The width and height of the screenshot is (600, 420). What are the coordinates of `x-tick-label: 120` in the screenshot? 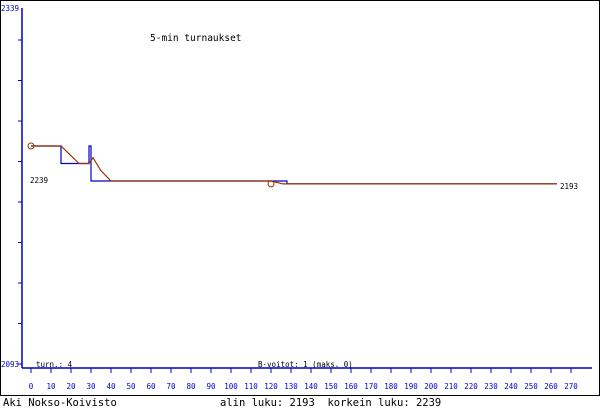 It's located at (271, 386).